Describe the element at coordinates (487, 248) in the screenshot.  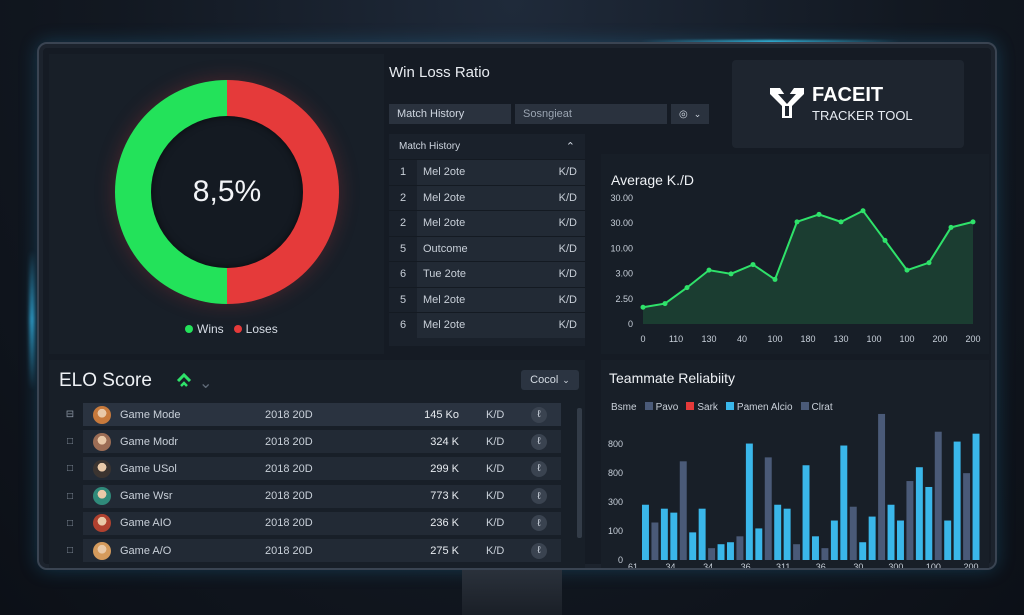
I see `match-history-row: 5 Outcome K/D` at that location.